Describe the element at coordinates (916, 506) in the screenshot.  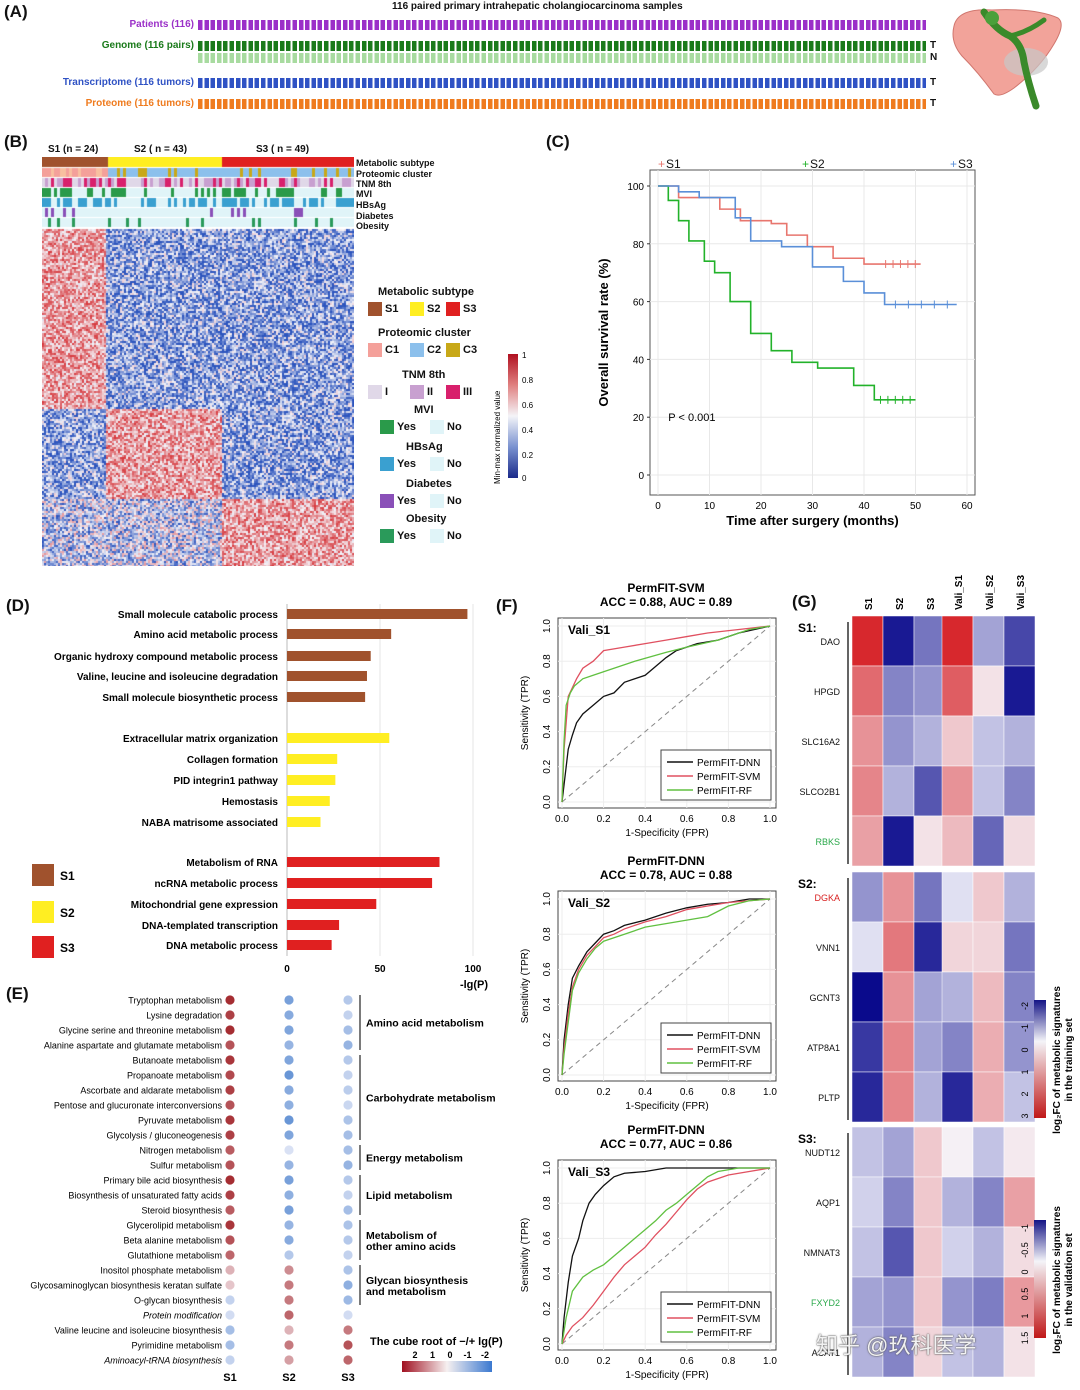
I see `x-tick: 50` at that location.